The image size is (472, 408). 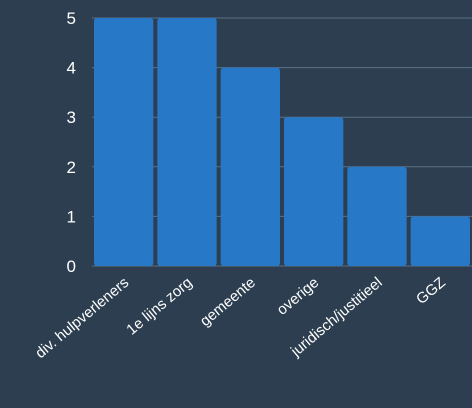 What do you see at coordinates (71, 68) in the screenshot?
I see `y-tick-label: 4` at bounding box center [71, 68].